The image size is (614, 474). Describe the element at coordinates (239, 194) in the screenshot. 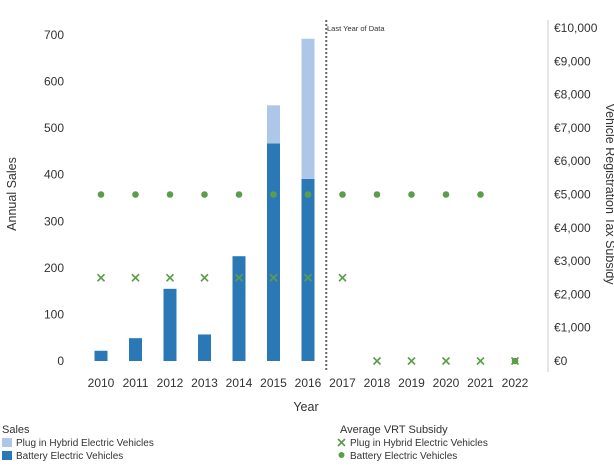

I see `marker-bev-2014` at that location.